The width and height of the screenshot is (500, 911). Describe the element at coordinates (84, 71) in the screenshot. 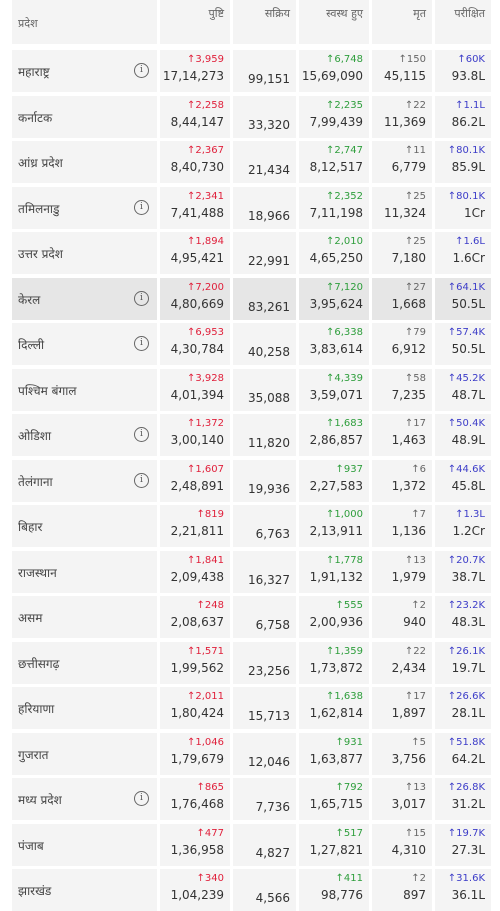

I see `state-cell: महाराष्ट्र i` at that location.